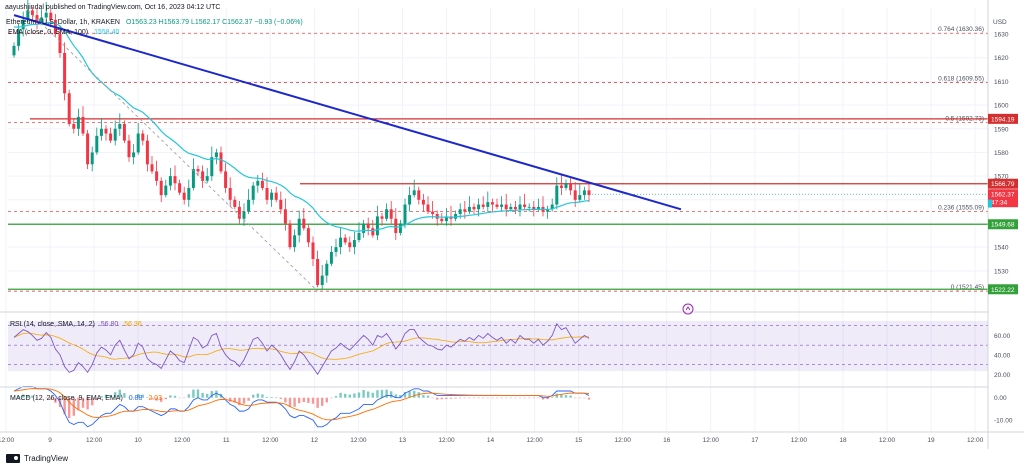 The height and width of the screenshot is (468, 1024). What do you see at coordinates (109, 324) in the screenshot?
I see `rsi-legend-value: 56.80` at bounding box center [109, 324].